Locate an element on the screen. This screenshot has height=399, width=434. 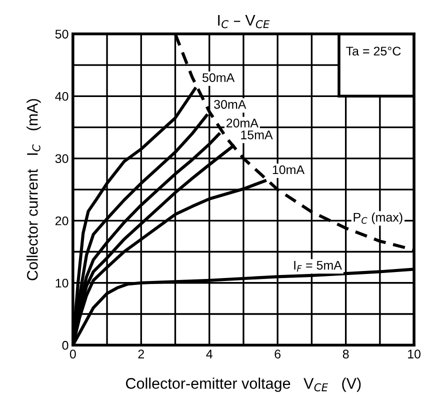
text: Collector-emitter voltage V$_{CE}$ (V) is located at coordinates (243, 385).